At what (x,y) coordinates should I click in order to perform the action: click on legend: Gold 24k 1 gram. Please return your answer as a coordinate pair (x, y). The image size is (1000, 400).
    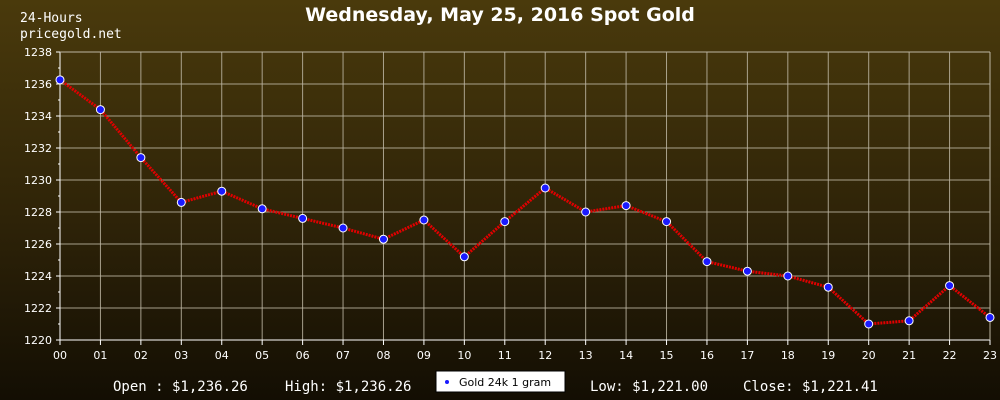
    Looking at the image, I should click on (500, 381).